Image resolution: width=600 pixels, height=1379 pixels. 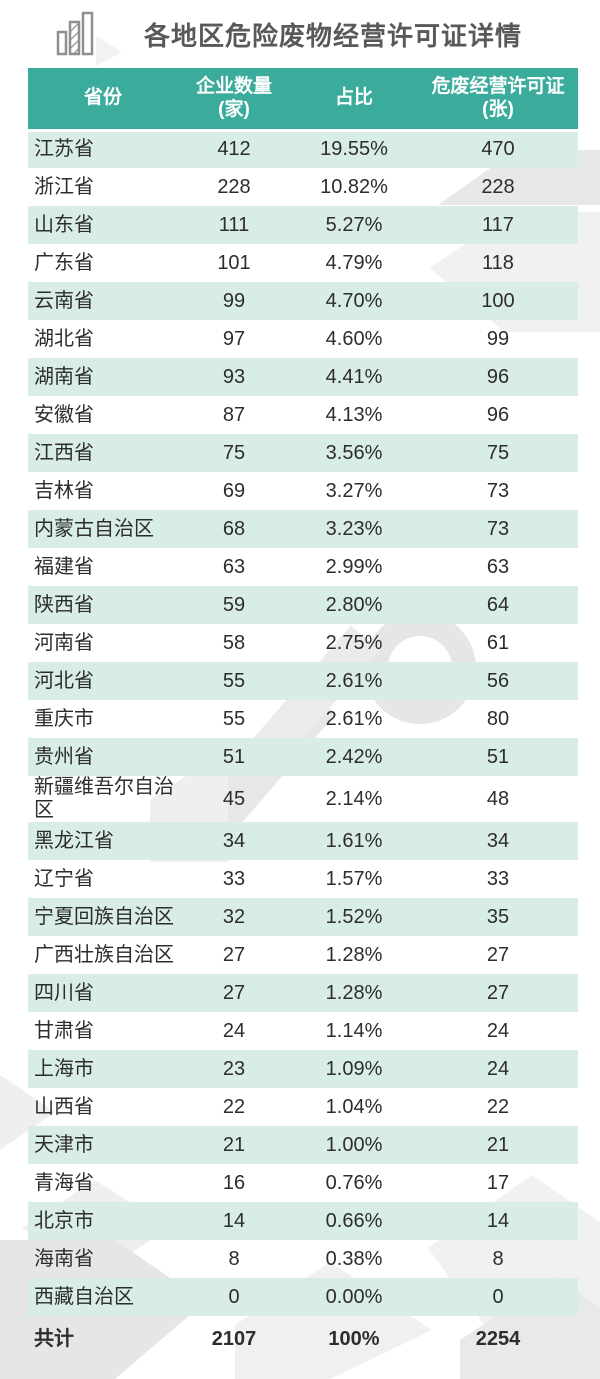 I want to click on share-cell: 1.61%, so click(x=354, y=840).